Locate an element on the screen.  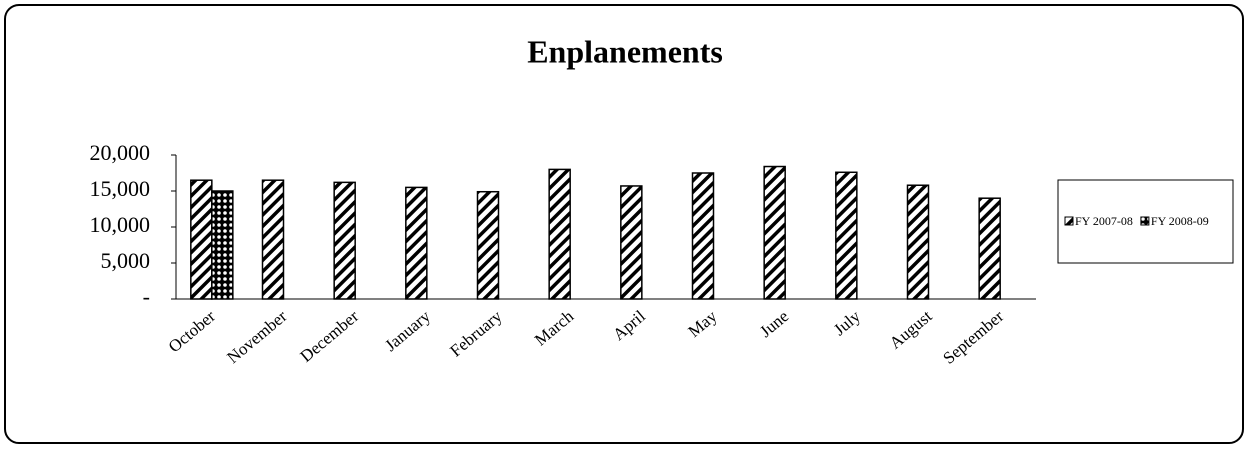
legend-box is located at coordinates (1145, 221).